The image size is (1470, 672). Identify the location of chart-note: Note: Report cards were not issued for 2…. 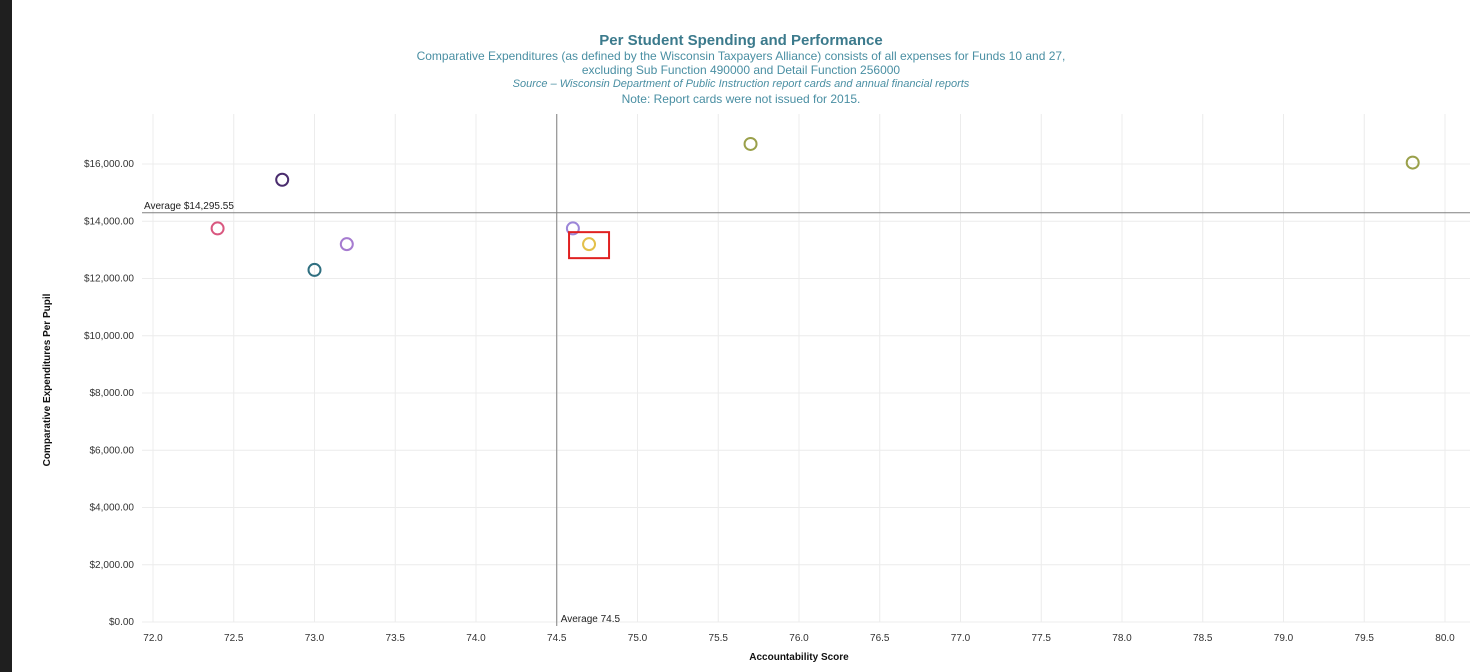
(741, 99).